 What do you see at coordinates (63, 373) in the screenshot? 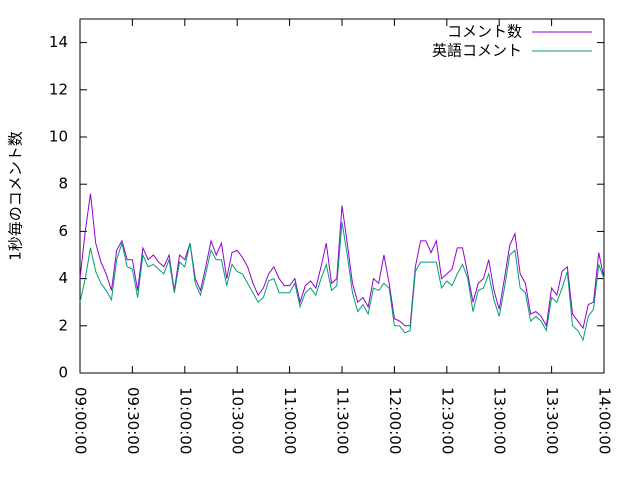
I see `y-tick-label: 0` at bounding box center [63, 373].